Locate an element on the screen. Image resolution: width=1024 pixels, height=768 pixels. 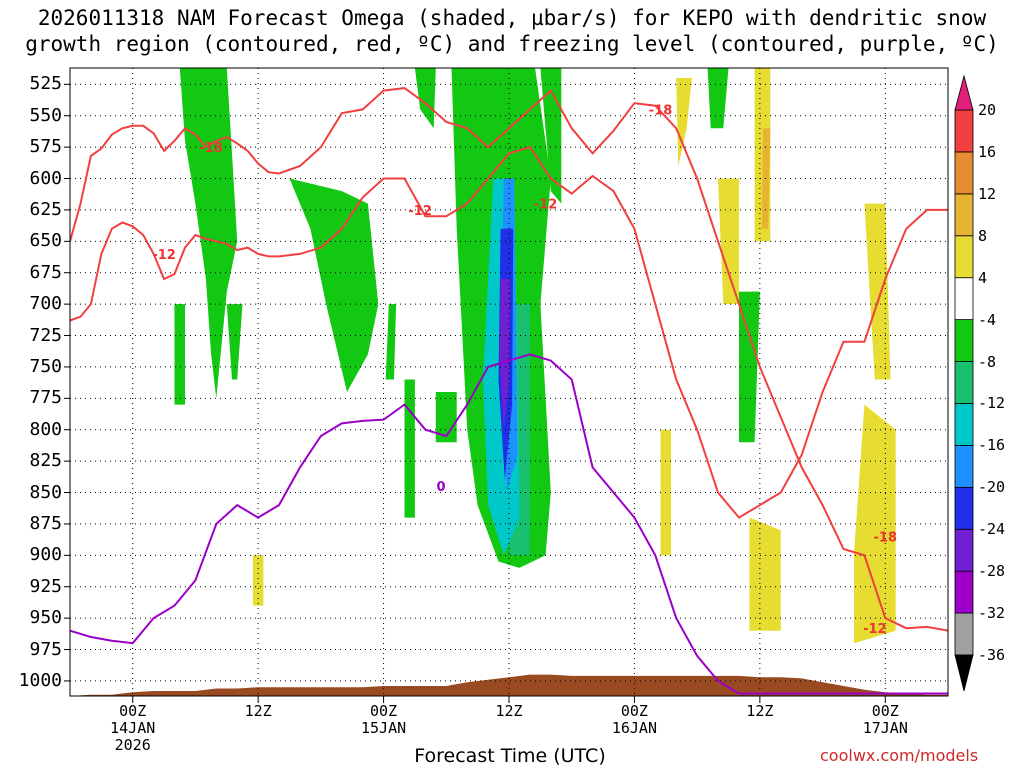
y-tick-label-800: 800 is located at coordinates (45, 429).